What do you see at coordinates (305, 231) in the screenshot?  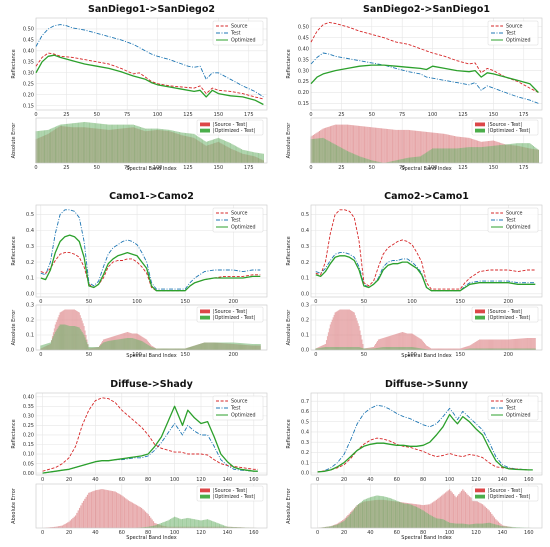 I see `y-tick-label: 0.4` at bounding box center [305, 231].